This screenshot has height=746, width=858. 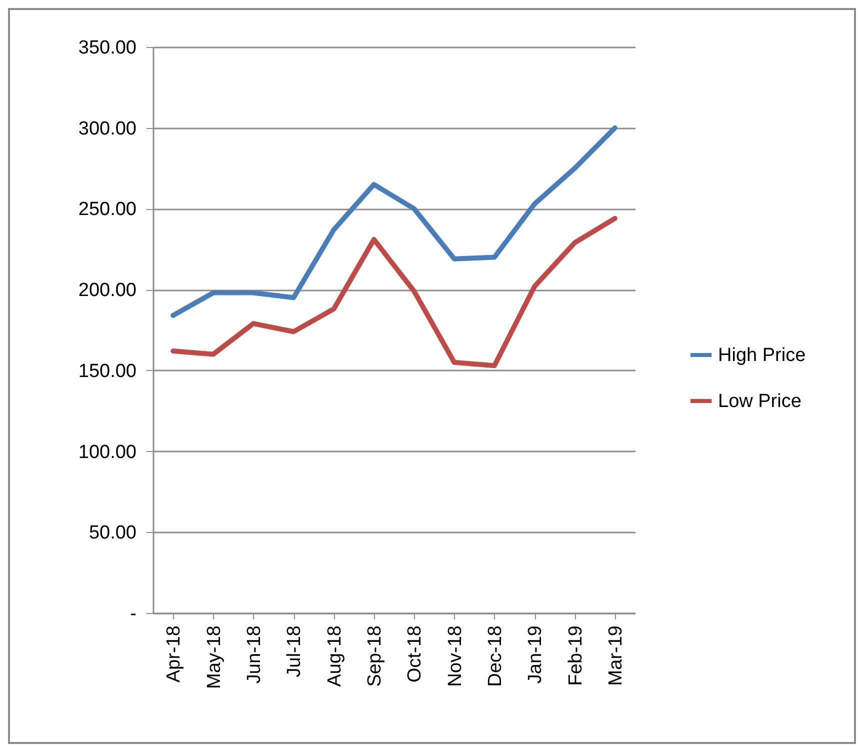 What do you see at coordinates (107, 371) in the screenshot?
I see `y-tick-label: 150.00` at bounding box center [107, 371].